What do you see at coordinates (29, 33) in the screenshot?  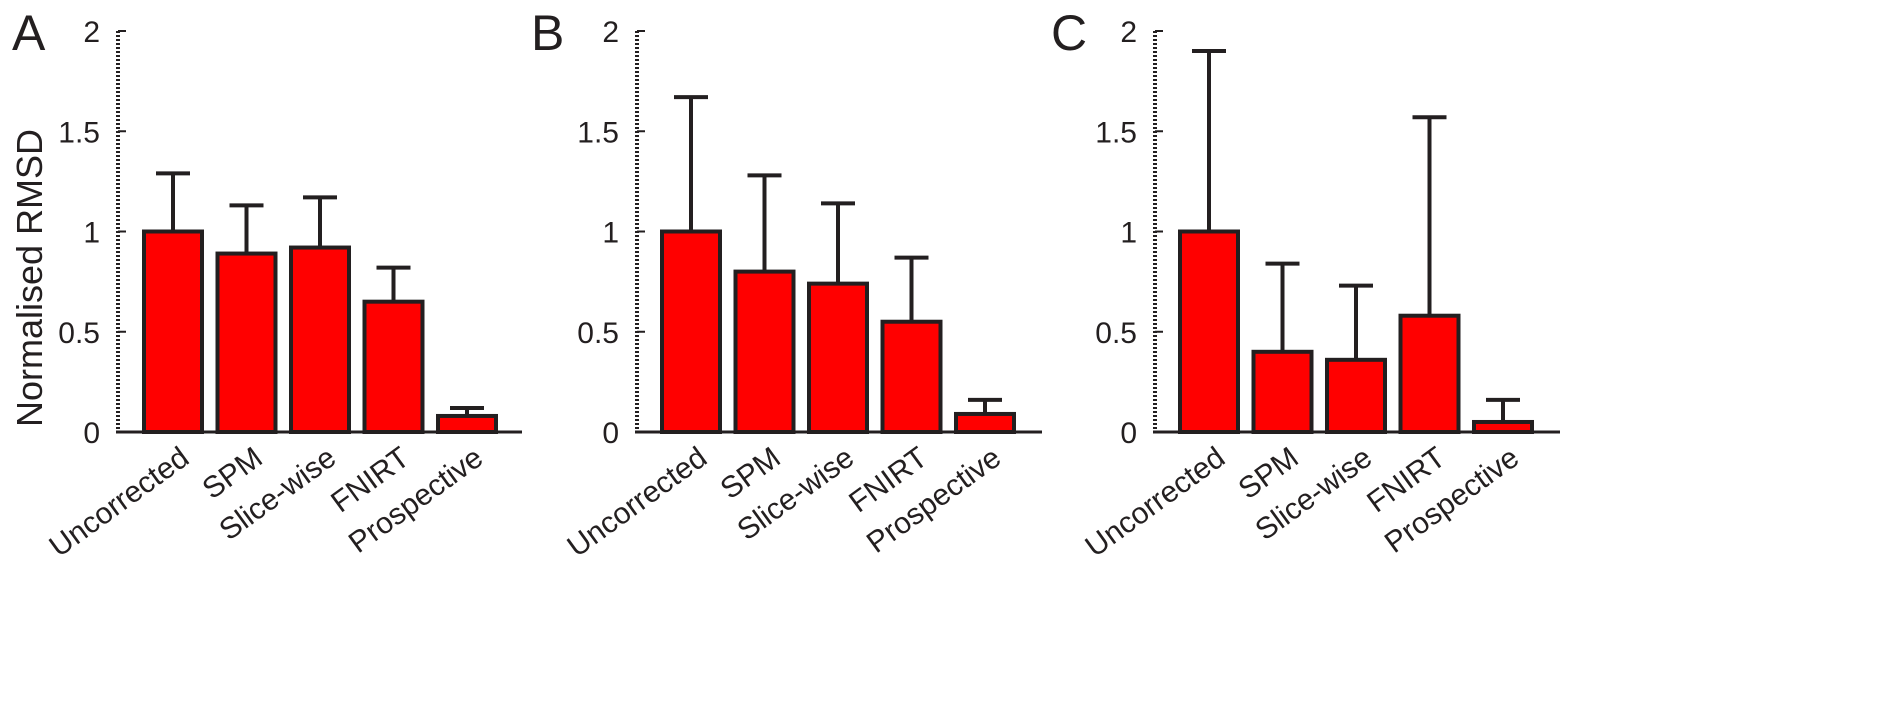 I see `panel-letter: A` at bounding box center [29, 33].